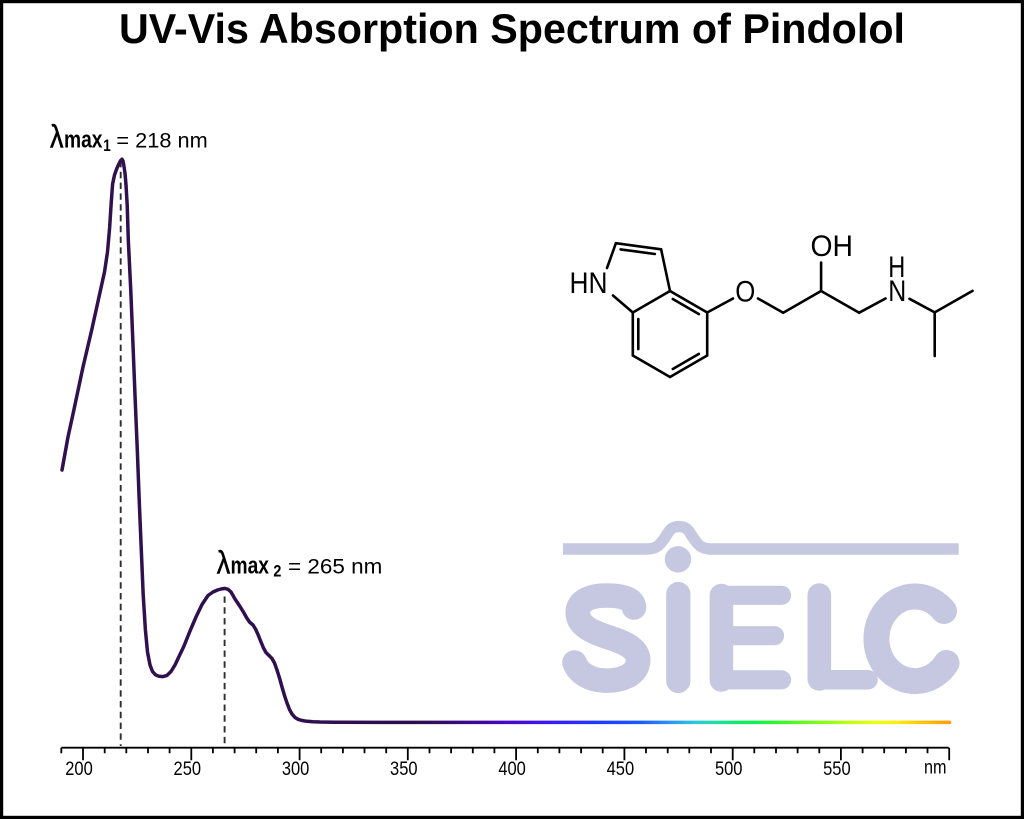 Image resolution: width=1024 pixels, height=819 pixels. Describe the element at coordinates (277, 571) in the screenshot. I see `svg-text: 2` at that location.